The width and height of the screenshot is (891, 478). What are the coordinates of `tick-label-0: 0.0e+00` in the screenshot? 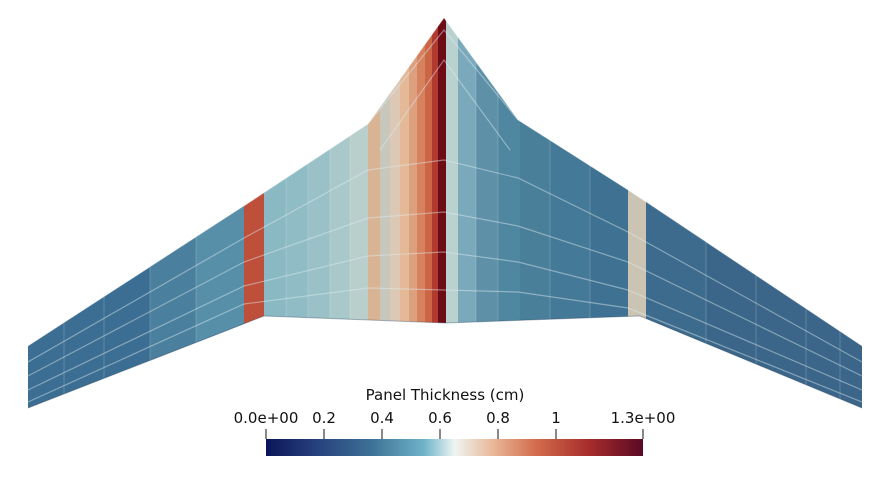 It's located at (266, 418).